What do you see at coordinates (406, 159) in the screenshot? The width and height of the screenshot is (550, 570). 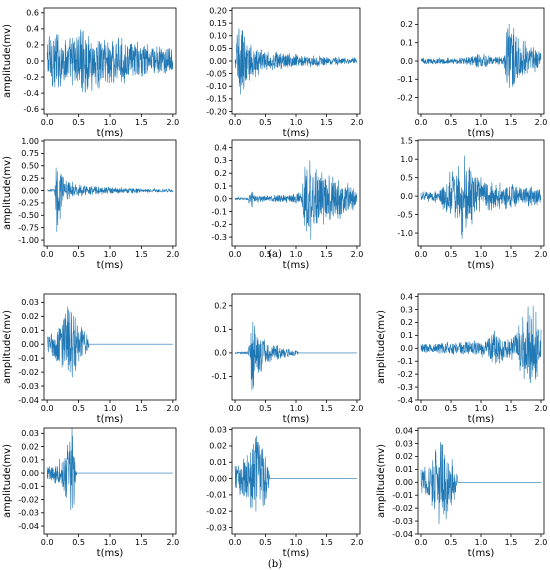 I see `y-tick-label: 1.0` at bounding box center [406, 159].